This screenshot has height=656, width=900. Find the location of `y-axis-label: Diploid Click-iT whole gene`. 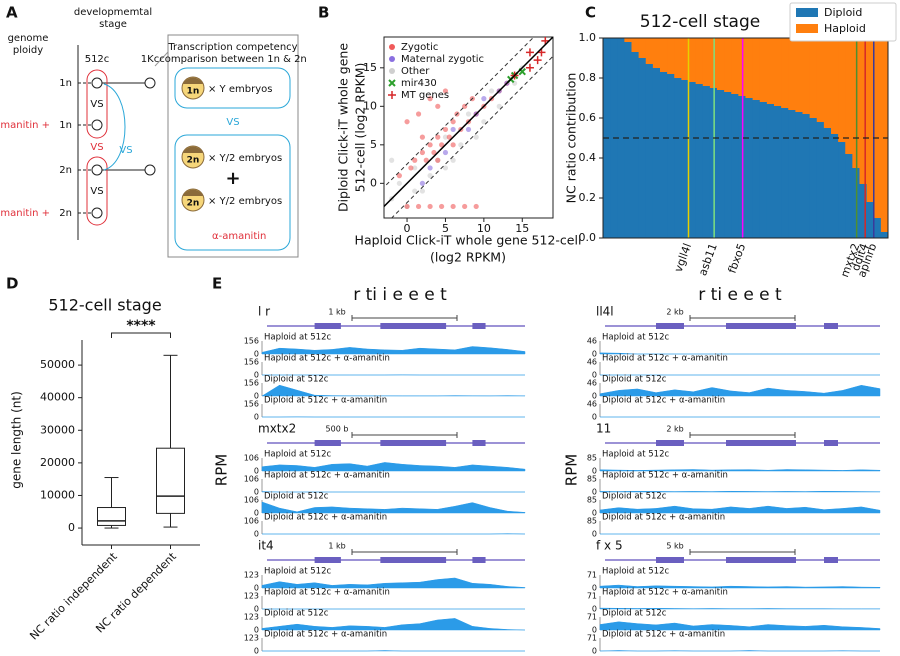

y-axis-label: Diploid Click-iT whole gene is located at coordinates (343, 127).